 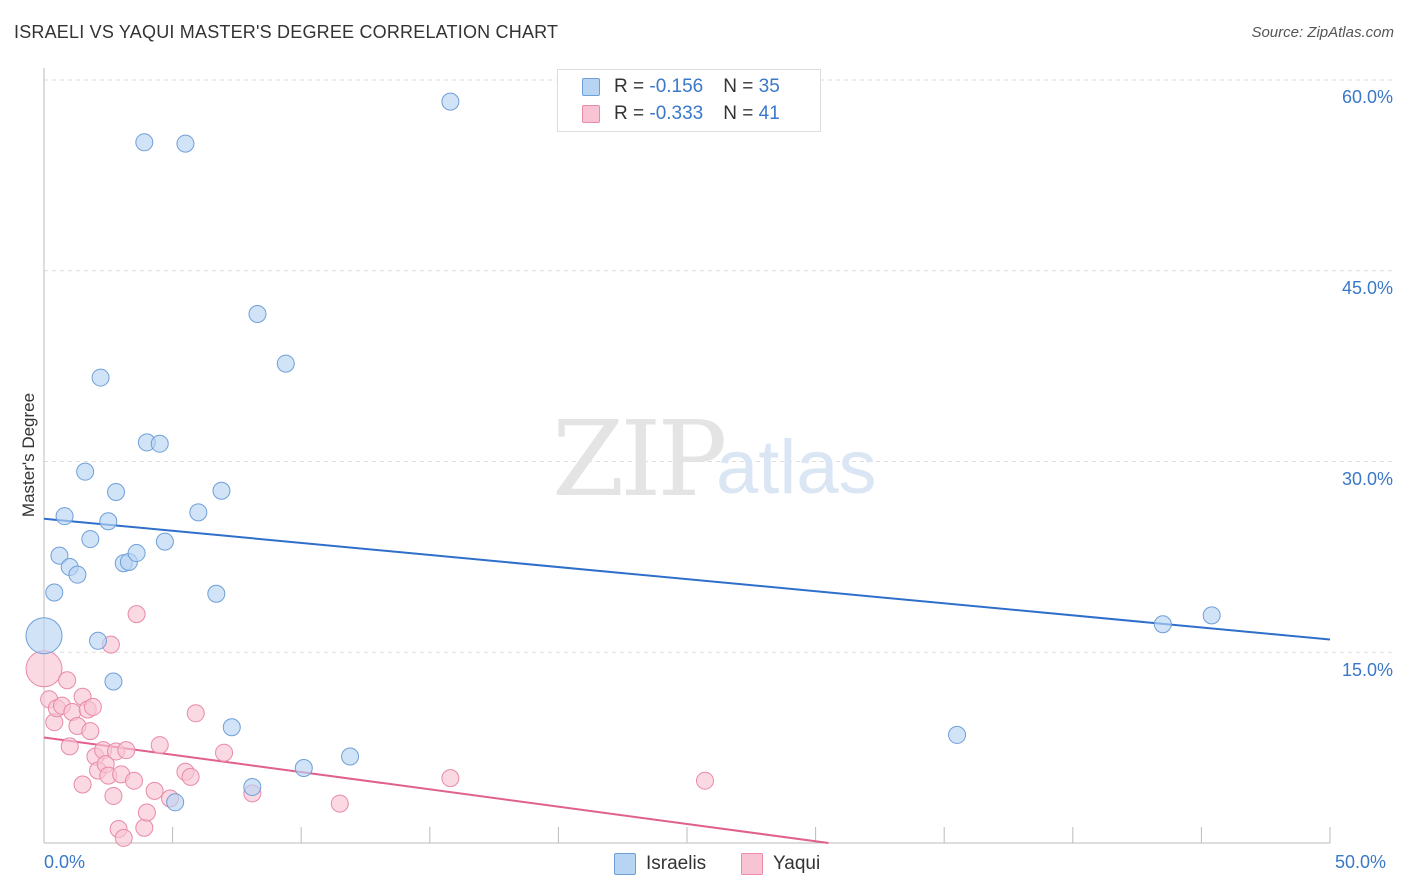 I want to click on yaqui-trend-line, so click(x=436, y=790).